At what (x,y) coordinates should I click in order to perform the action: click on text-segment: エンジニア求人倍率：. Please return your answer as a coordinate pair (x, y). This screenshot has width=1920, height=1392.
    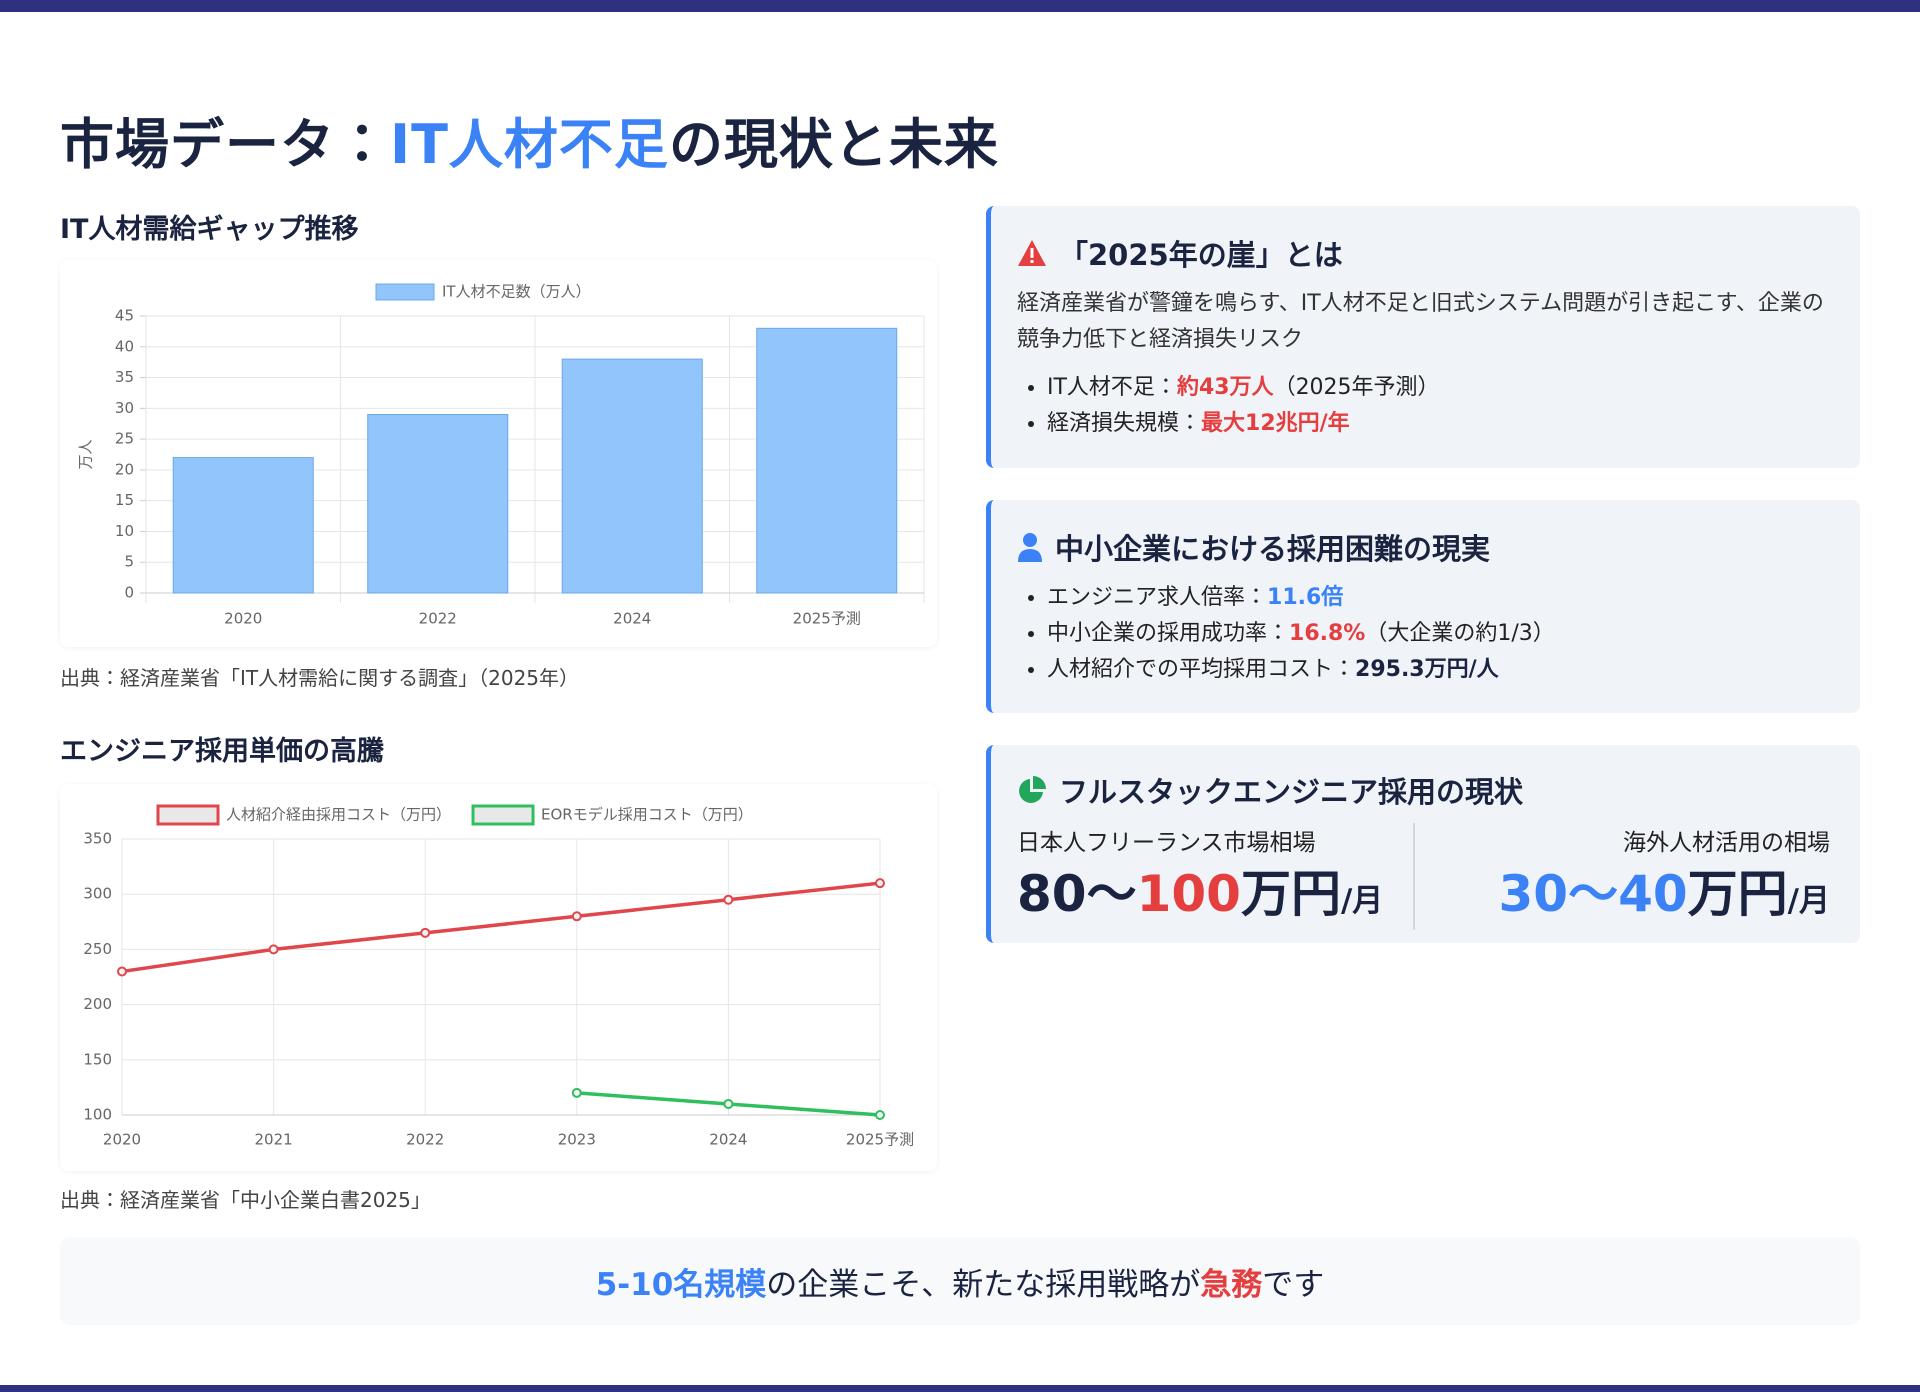
    Looking at the image, I should click on (1157, 597).